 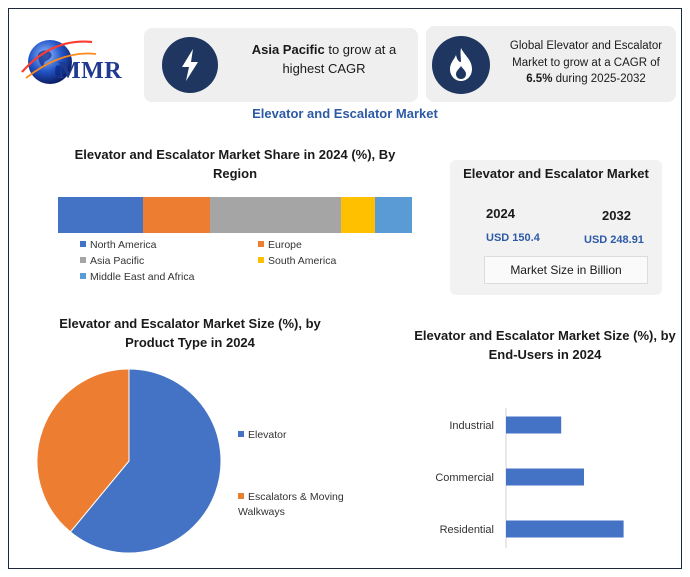 I want to click on pie-legend-item-elevator: Elevator, so click(x=293, y=435).